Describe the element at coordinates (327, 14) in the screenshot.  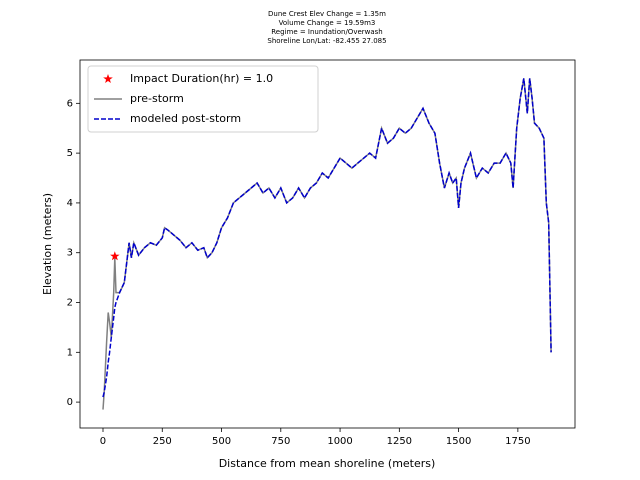
I see `chart-title: Dune Crest Elev Change = 1.35m` at that location.